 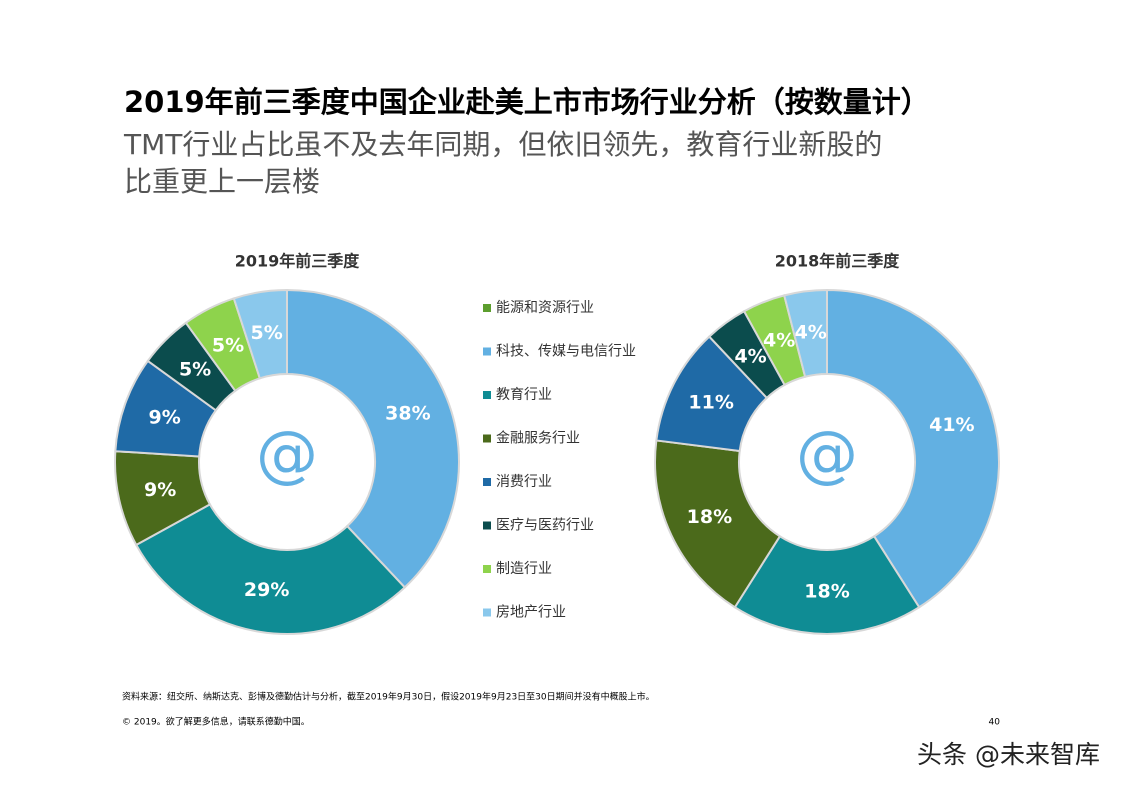 I want to click on copyright: © 2019。欲了解更多信息，请联系德勤中国。, so click(x=216, y=722).